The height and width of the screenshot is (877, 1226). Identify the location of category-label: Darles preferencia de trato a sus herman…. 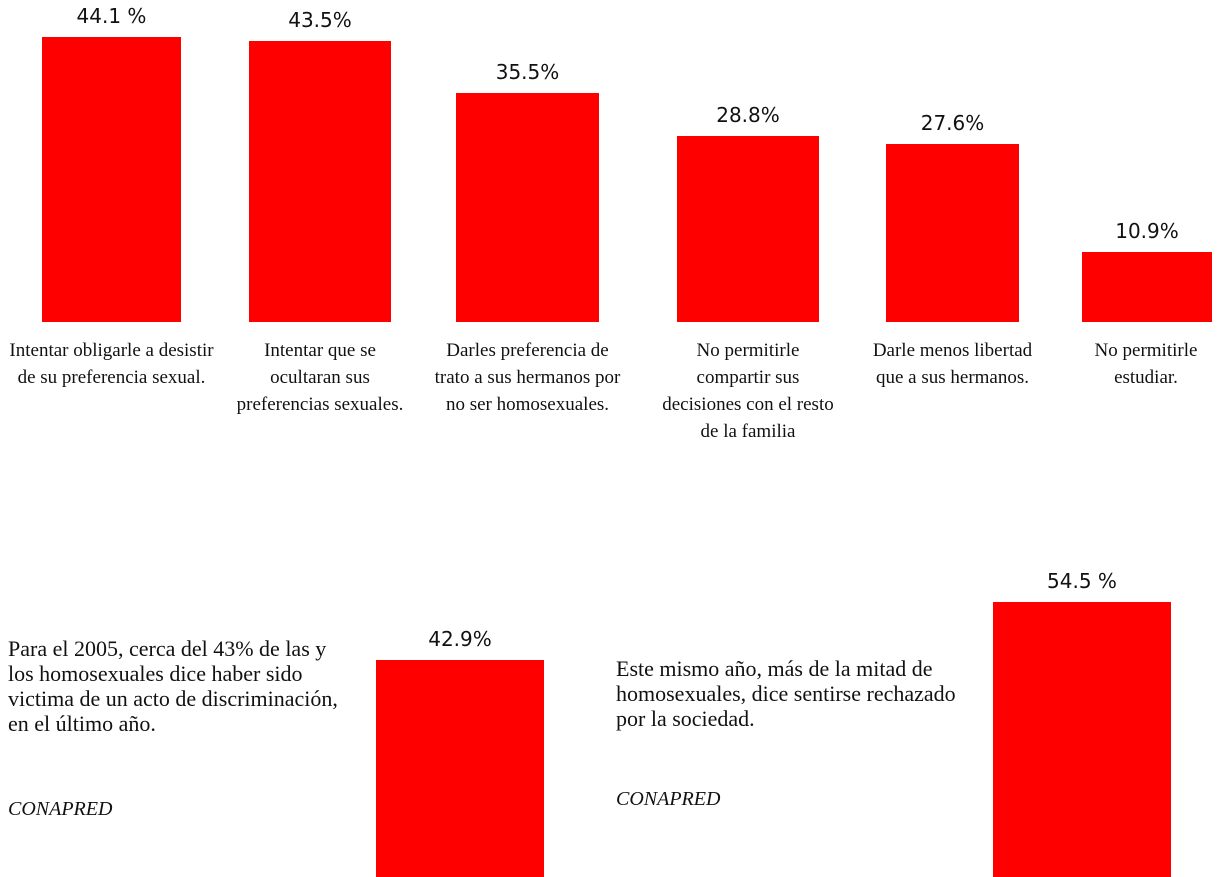
(527, 377).